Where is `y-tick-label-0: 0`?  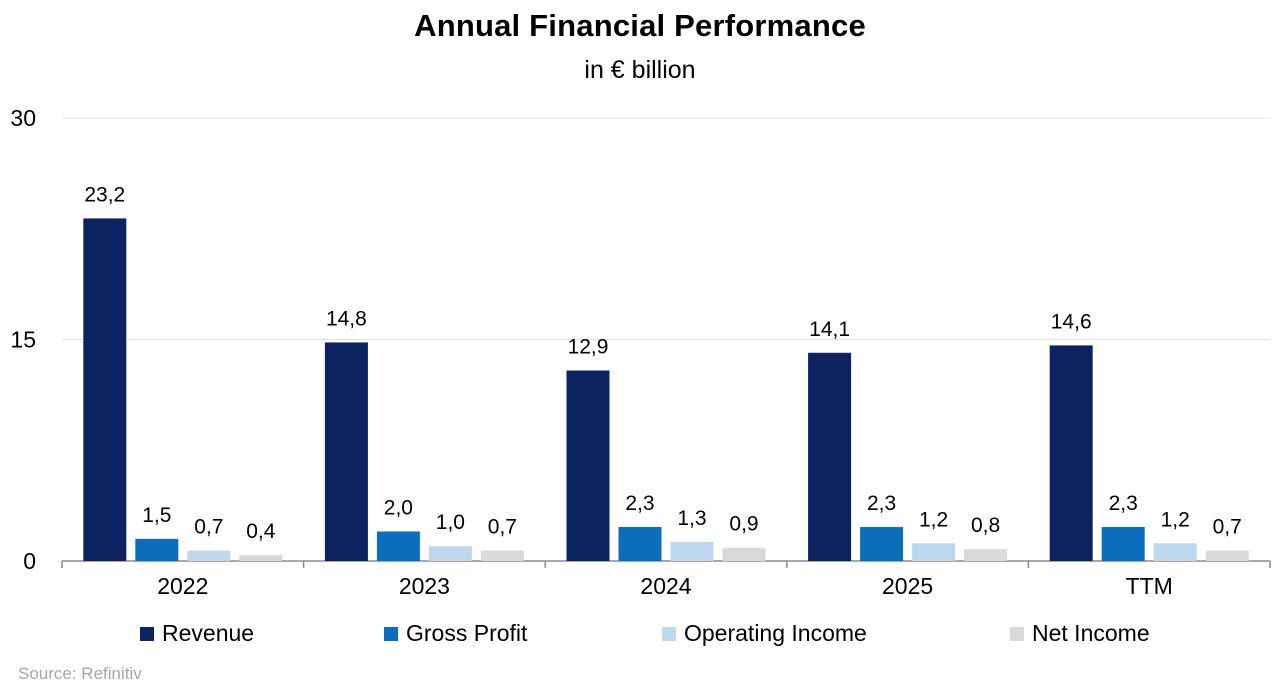
y-tick-label-0: 0 is located at coordinates (29, 561).